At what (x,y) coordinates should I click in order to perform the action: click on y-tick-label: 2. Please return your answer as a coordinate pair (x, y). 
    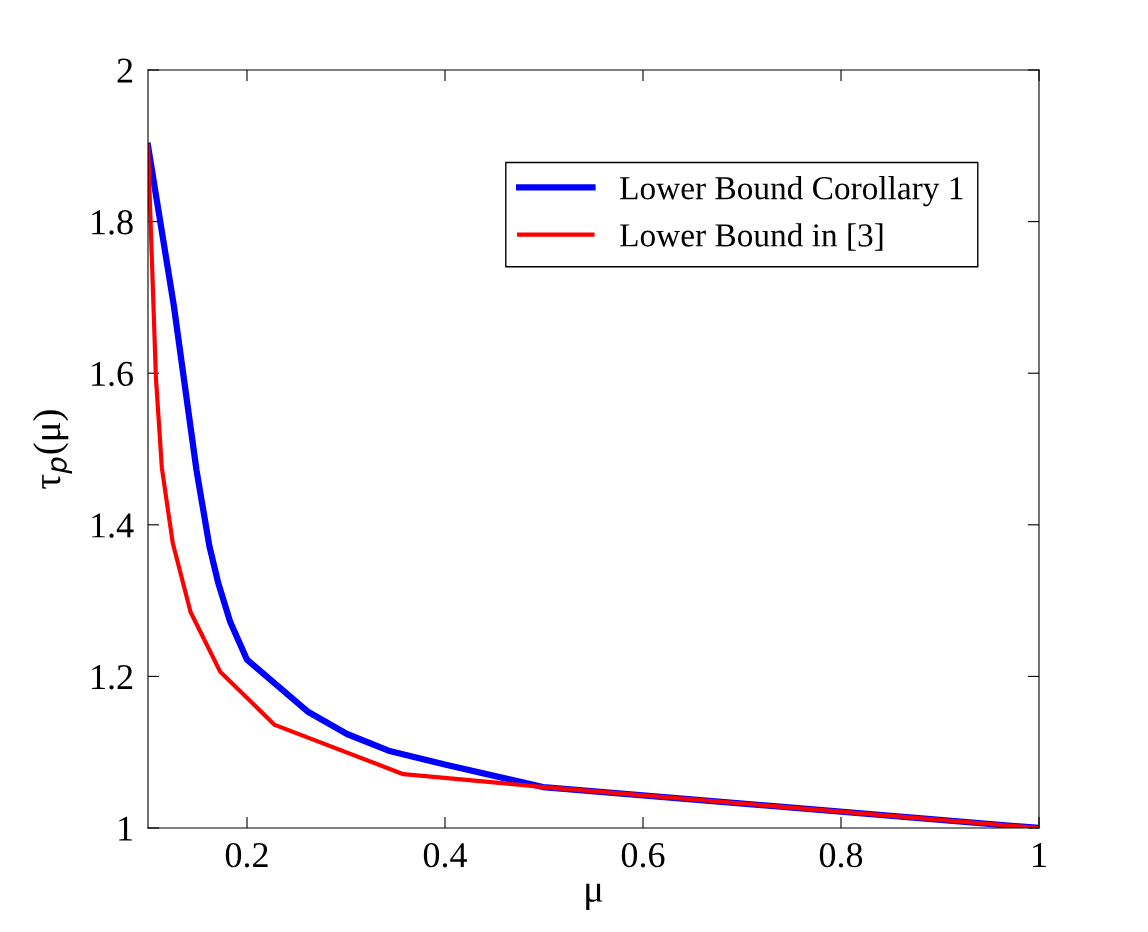
    Looking at the image, I should click on (125, 70).